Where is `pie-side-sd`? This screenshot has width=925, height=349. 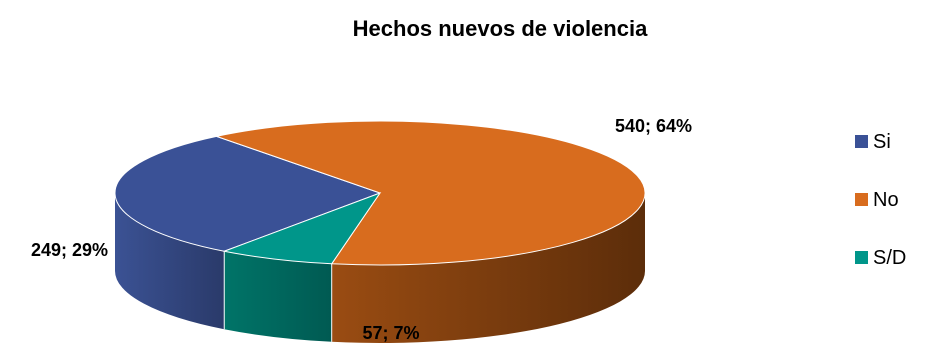 pie-side-sd is located at coordinates (278, 296).